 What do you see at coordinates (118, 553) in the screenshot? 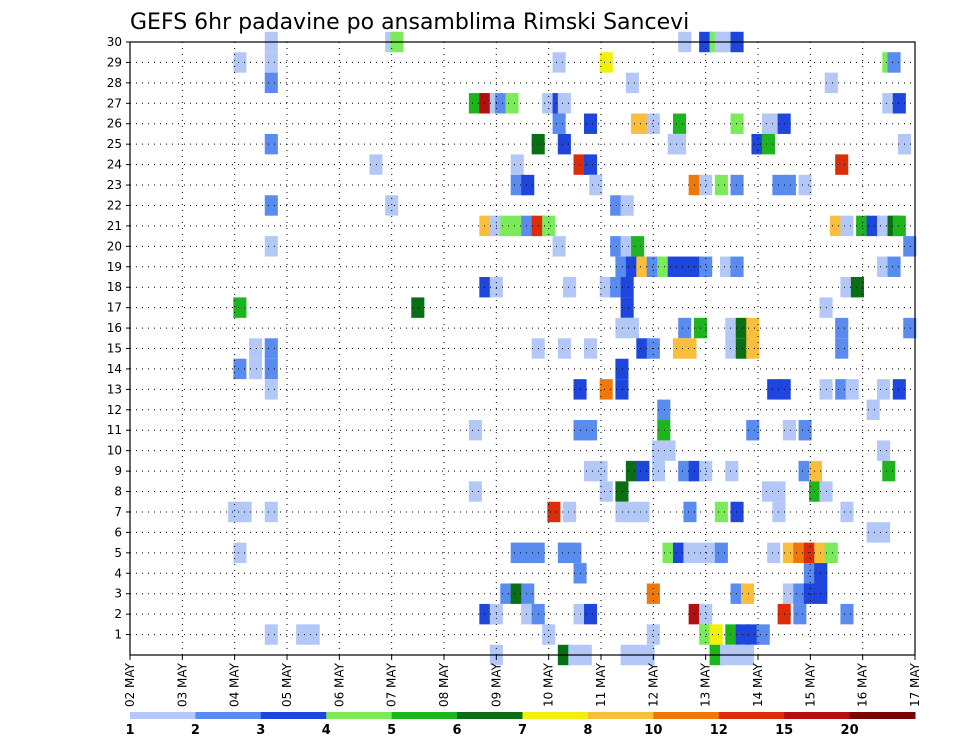
I see `y-tick-label: 5` at bounding box center [118, 553].